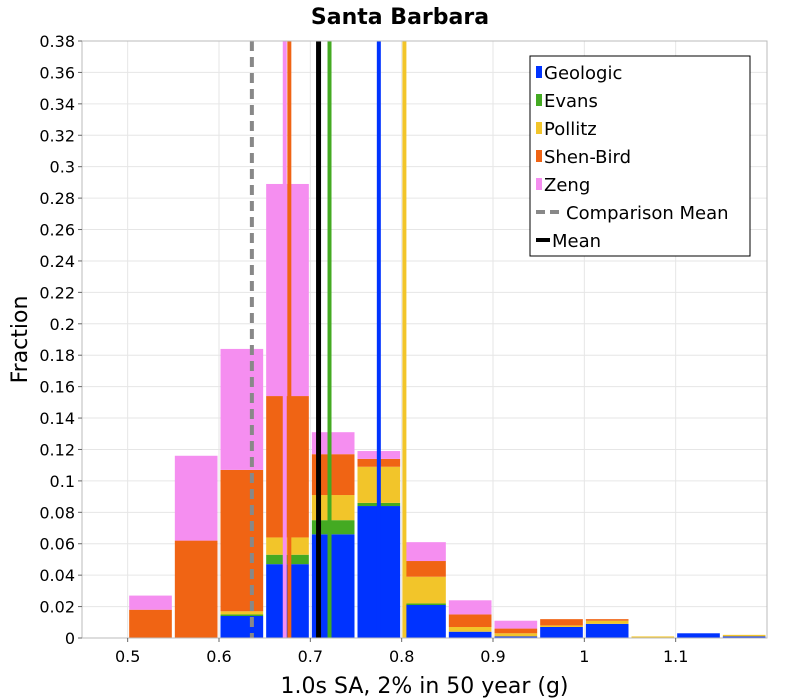  I want to click on legend-box, so click(640, 156).